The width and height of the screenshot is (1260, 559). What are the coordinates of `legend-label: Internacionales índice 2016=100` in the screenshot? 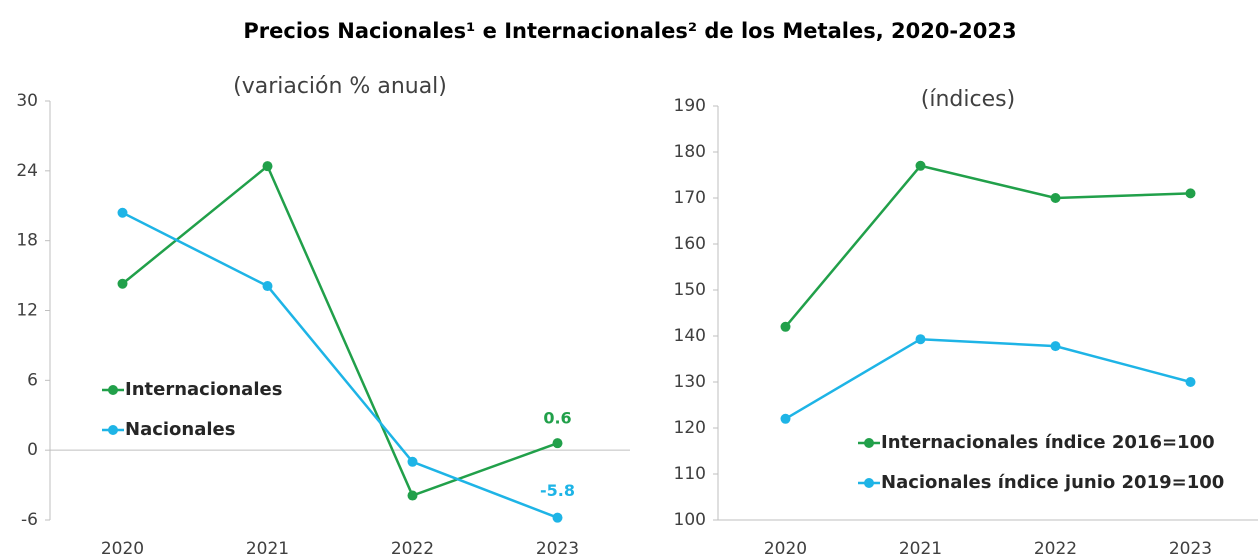 It's located at (1048, 442).